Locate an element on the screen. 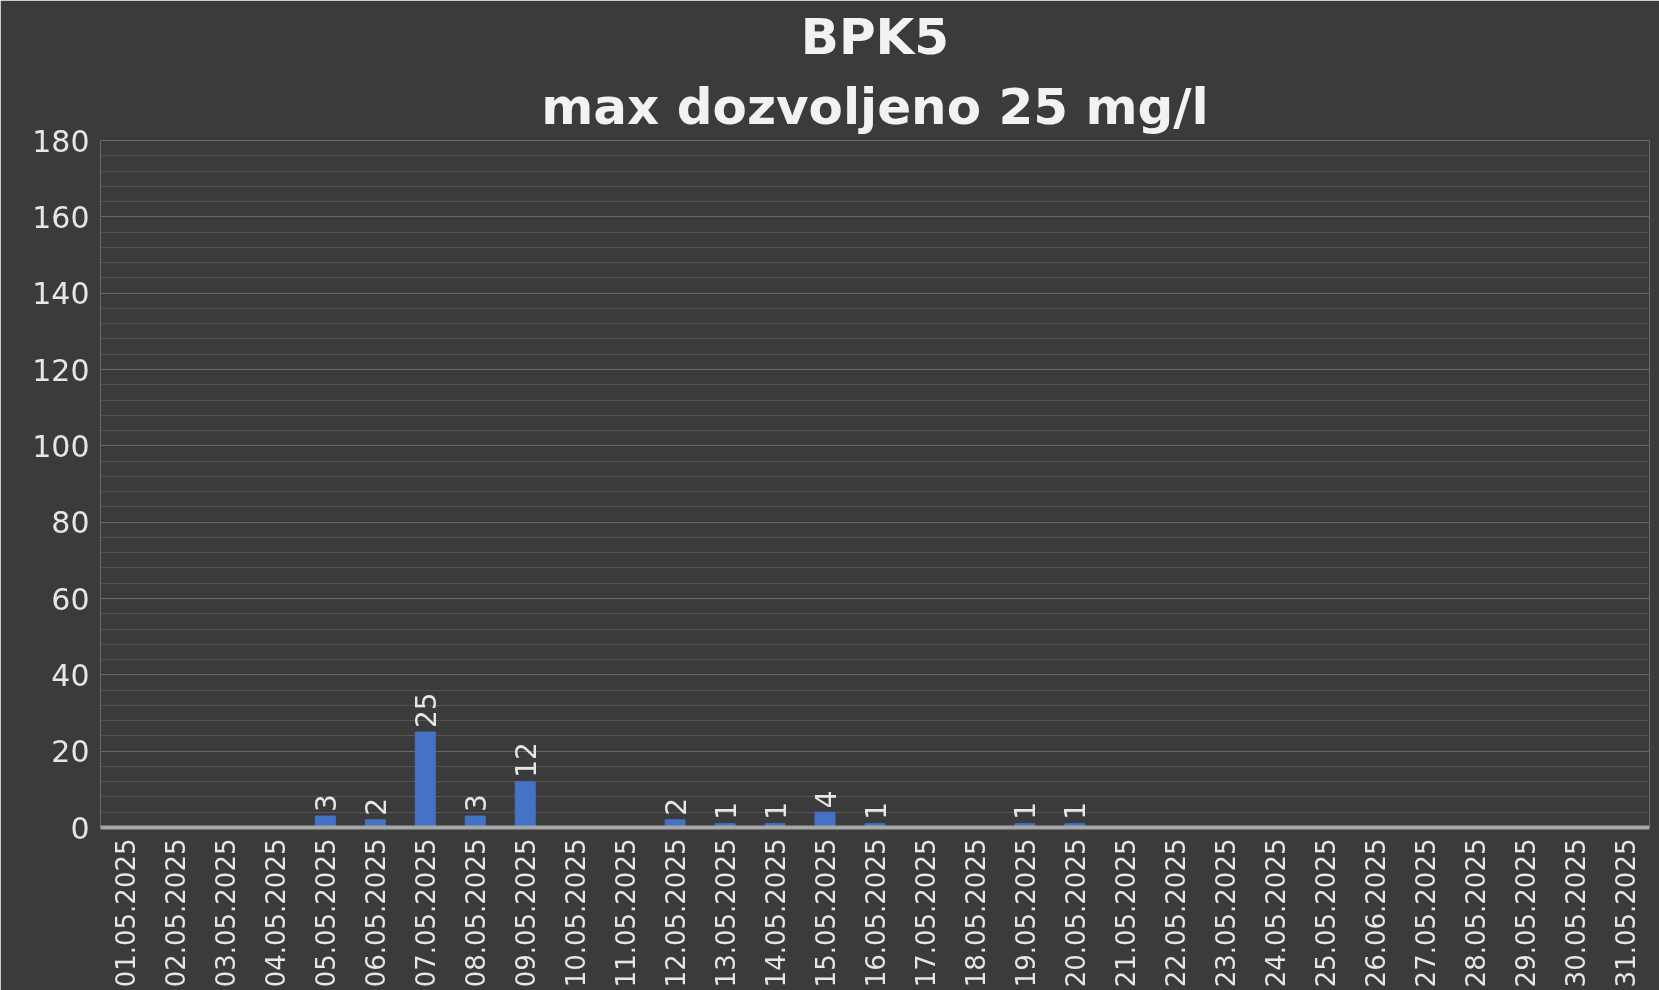 This screenshot has height=990, width=1659. x-tick-label: 26.06.2025 is located at coordinates (1375, 913).